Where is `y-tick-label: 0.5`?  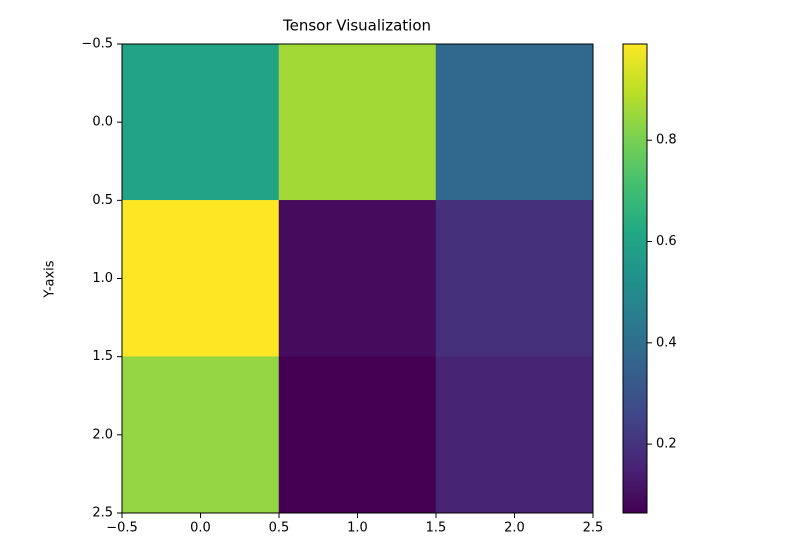 y-tick-label: 0.5 is located at coordinates (102, 200).